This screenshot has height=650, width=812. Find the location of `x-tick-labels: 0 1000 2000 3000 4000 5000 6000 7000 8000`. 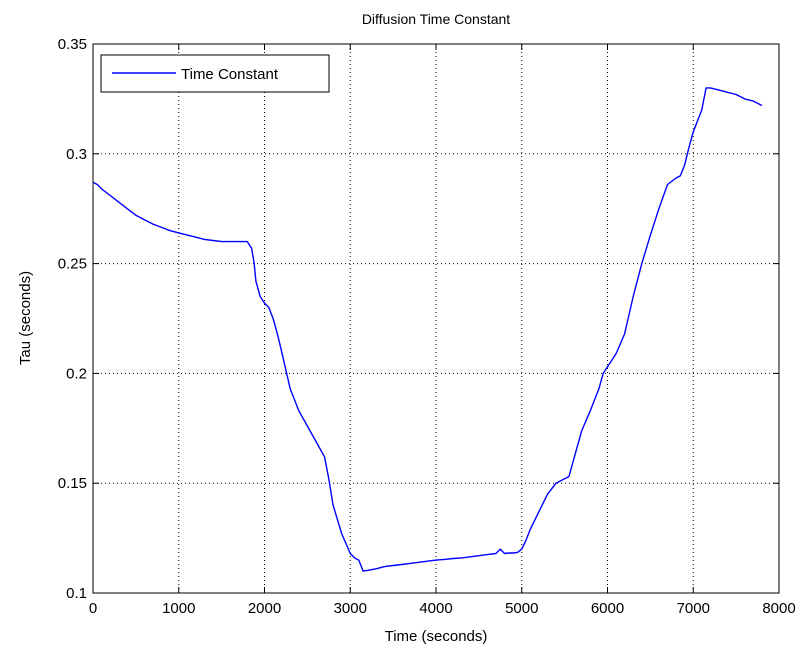

x-tick-labels: 0 1000 2000 3000 4000 5000 6000 7000 8000 is located at coordinates (442, 608).